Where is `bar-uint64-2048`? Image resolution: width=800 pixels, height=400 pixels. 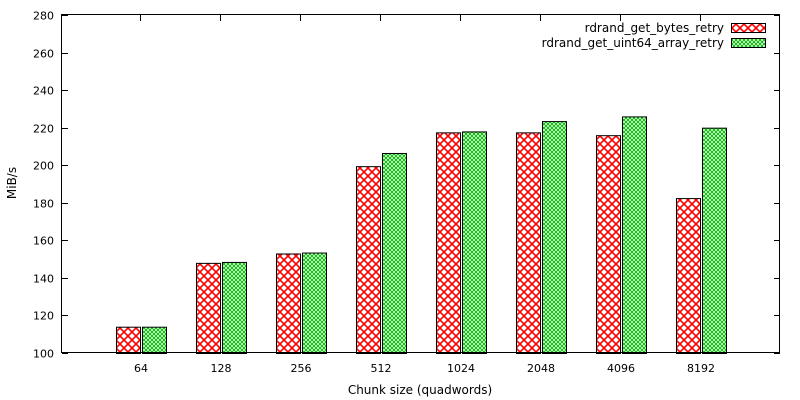 bar-uint64-2048 is located at coordinates (554, 237).